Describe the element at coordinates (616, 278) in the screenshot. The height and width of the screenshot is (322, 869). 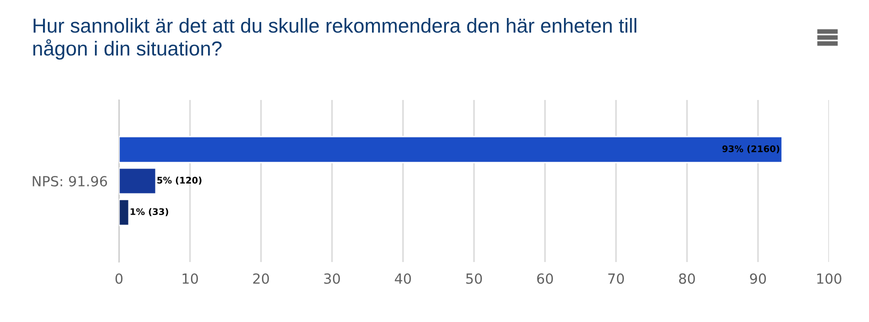
I see `x-tick-label: 70` at that location.